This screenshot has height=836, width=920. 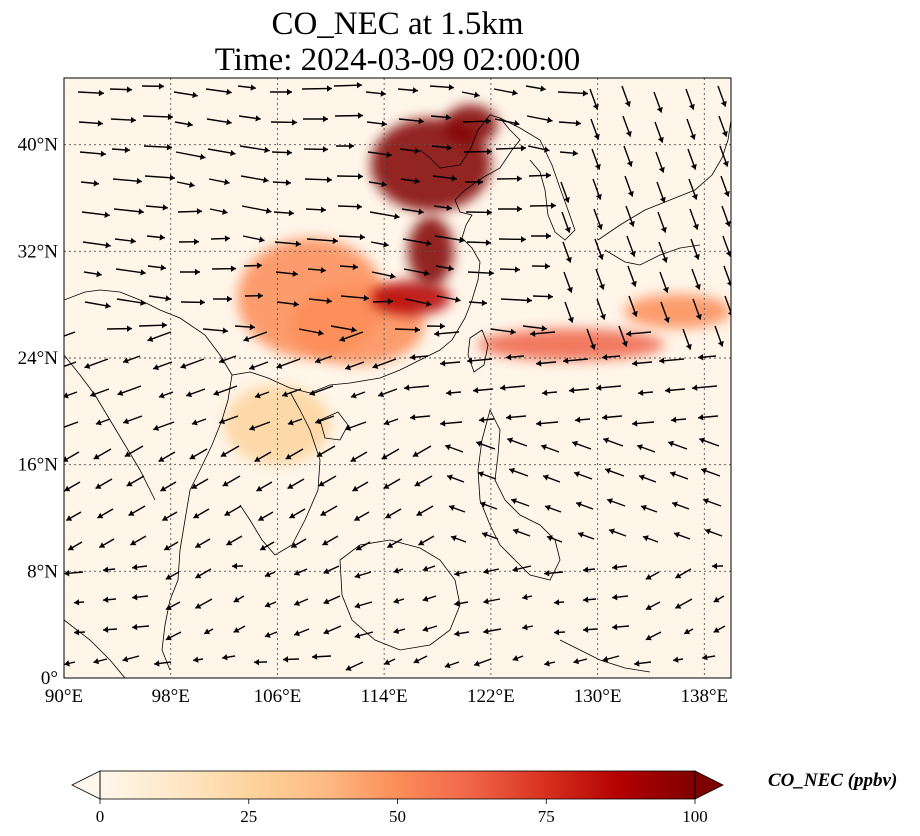 I want to click on sulawesi-coastline, so click(x=605, y=656).